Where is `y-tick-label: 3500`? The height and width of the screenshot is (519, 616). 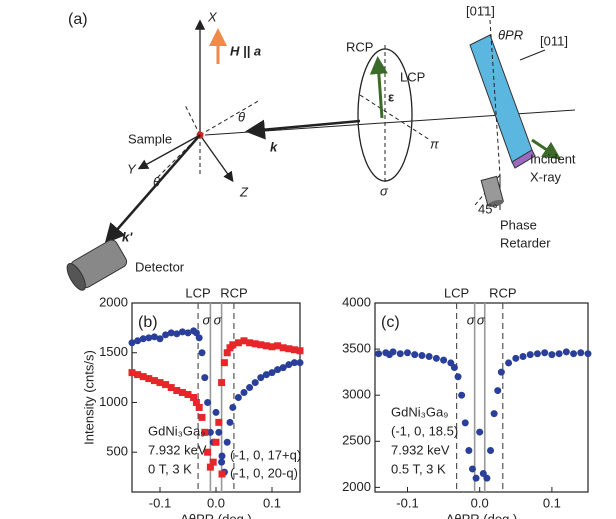 y-tick-label: 3500 is located at coordinates (356, 348).